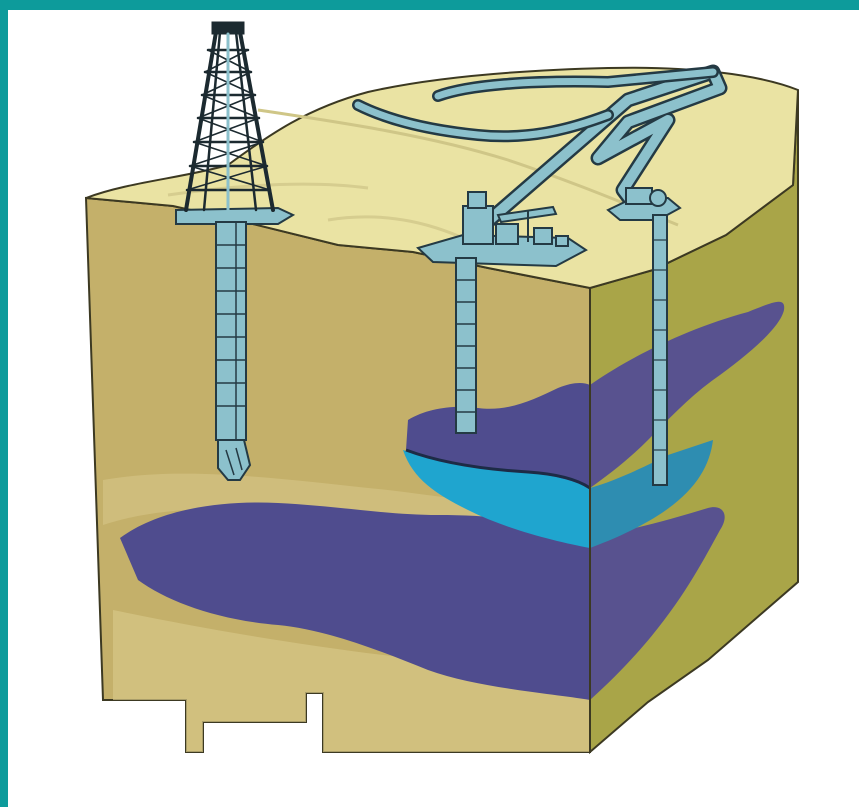 The height and width of the screenshot is (807, 859). I want to click on derrick-tower-icon, so click(229, 116).